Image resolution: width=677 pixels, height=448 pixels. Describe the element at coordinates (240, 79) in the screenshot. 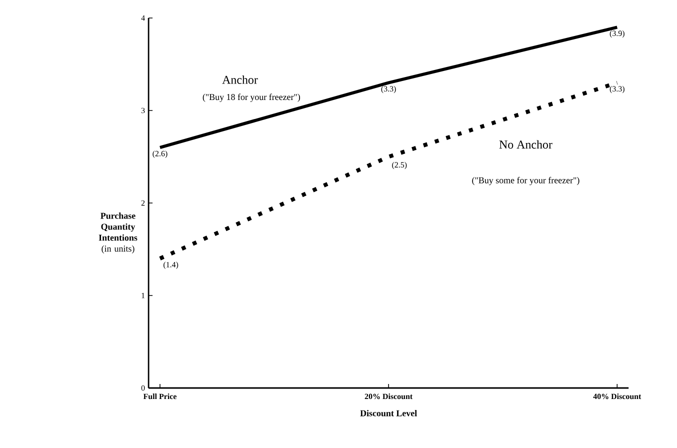

I see `text: Anchor` at that location.